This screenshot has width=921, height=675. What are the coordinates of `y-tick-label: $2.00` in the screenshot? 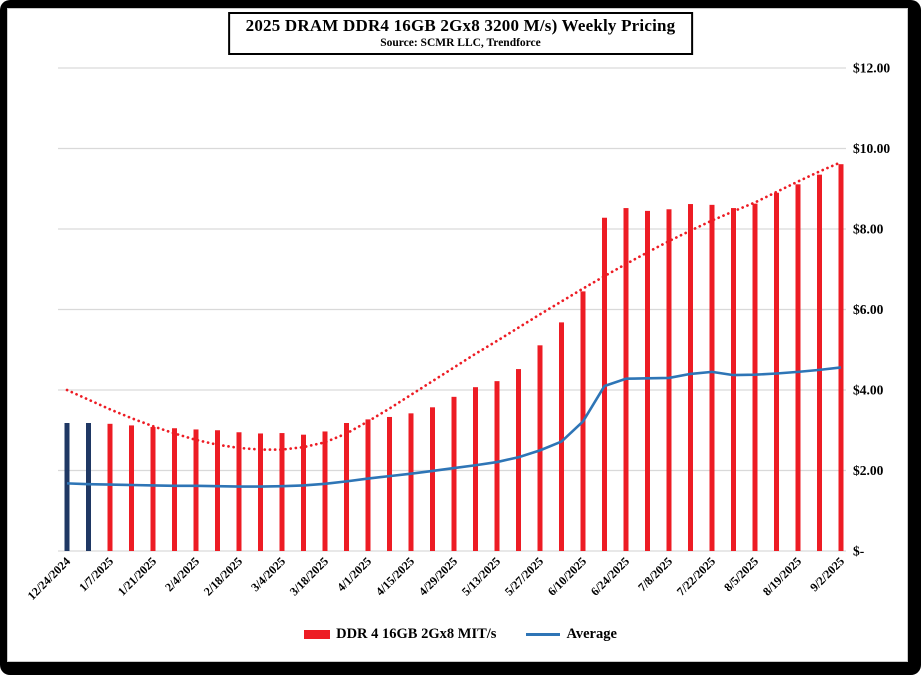 It's located at (868, 470).